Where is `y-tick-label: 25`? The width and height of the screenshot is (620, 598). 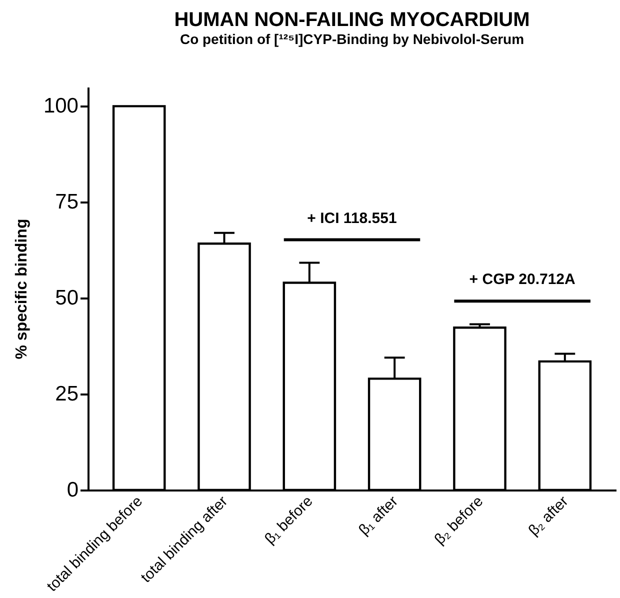 y-tick-label: 25 is located at coordinates (66, 394).